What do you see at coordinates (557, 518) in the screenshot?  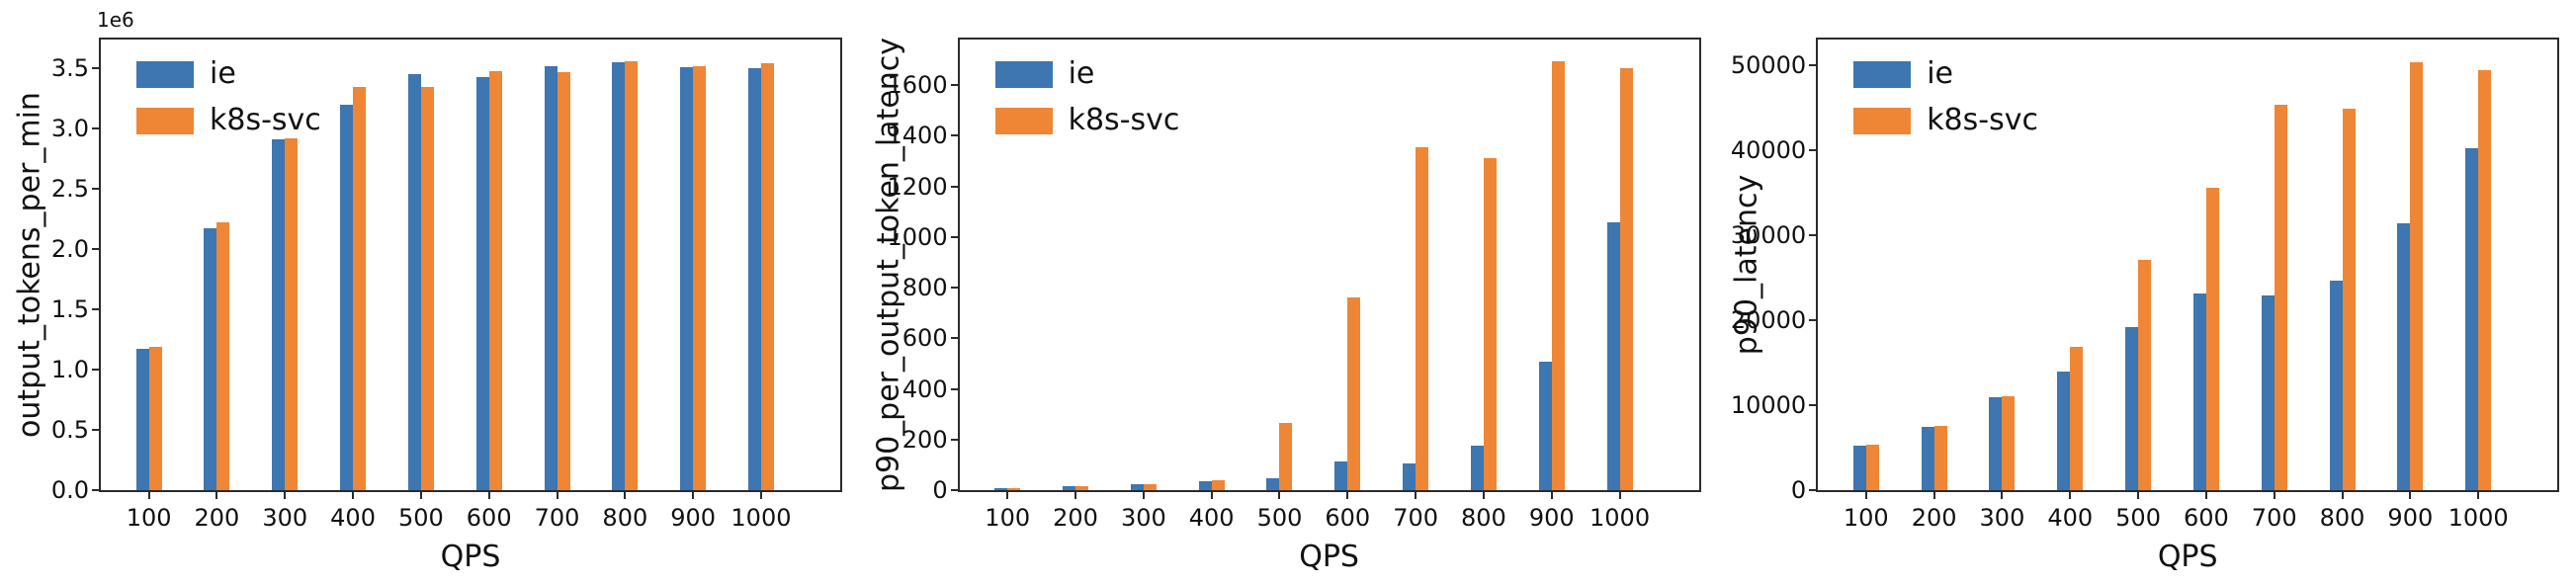 I see `x-tick-label: 700` at bounding box center [557, 518].